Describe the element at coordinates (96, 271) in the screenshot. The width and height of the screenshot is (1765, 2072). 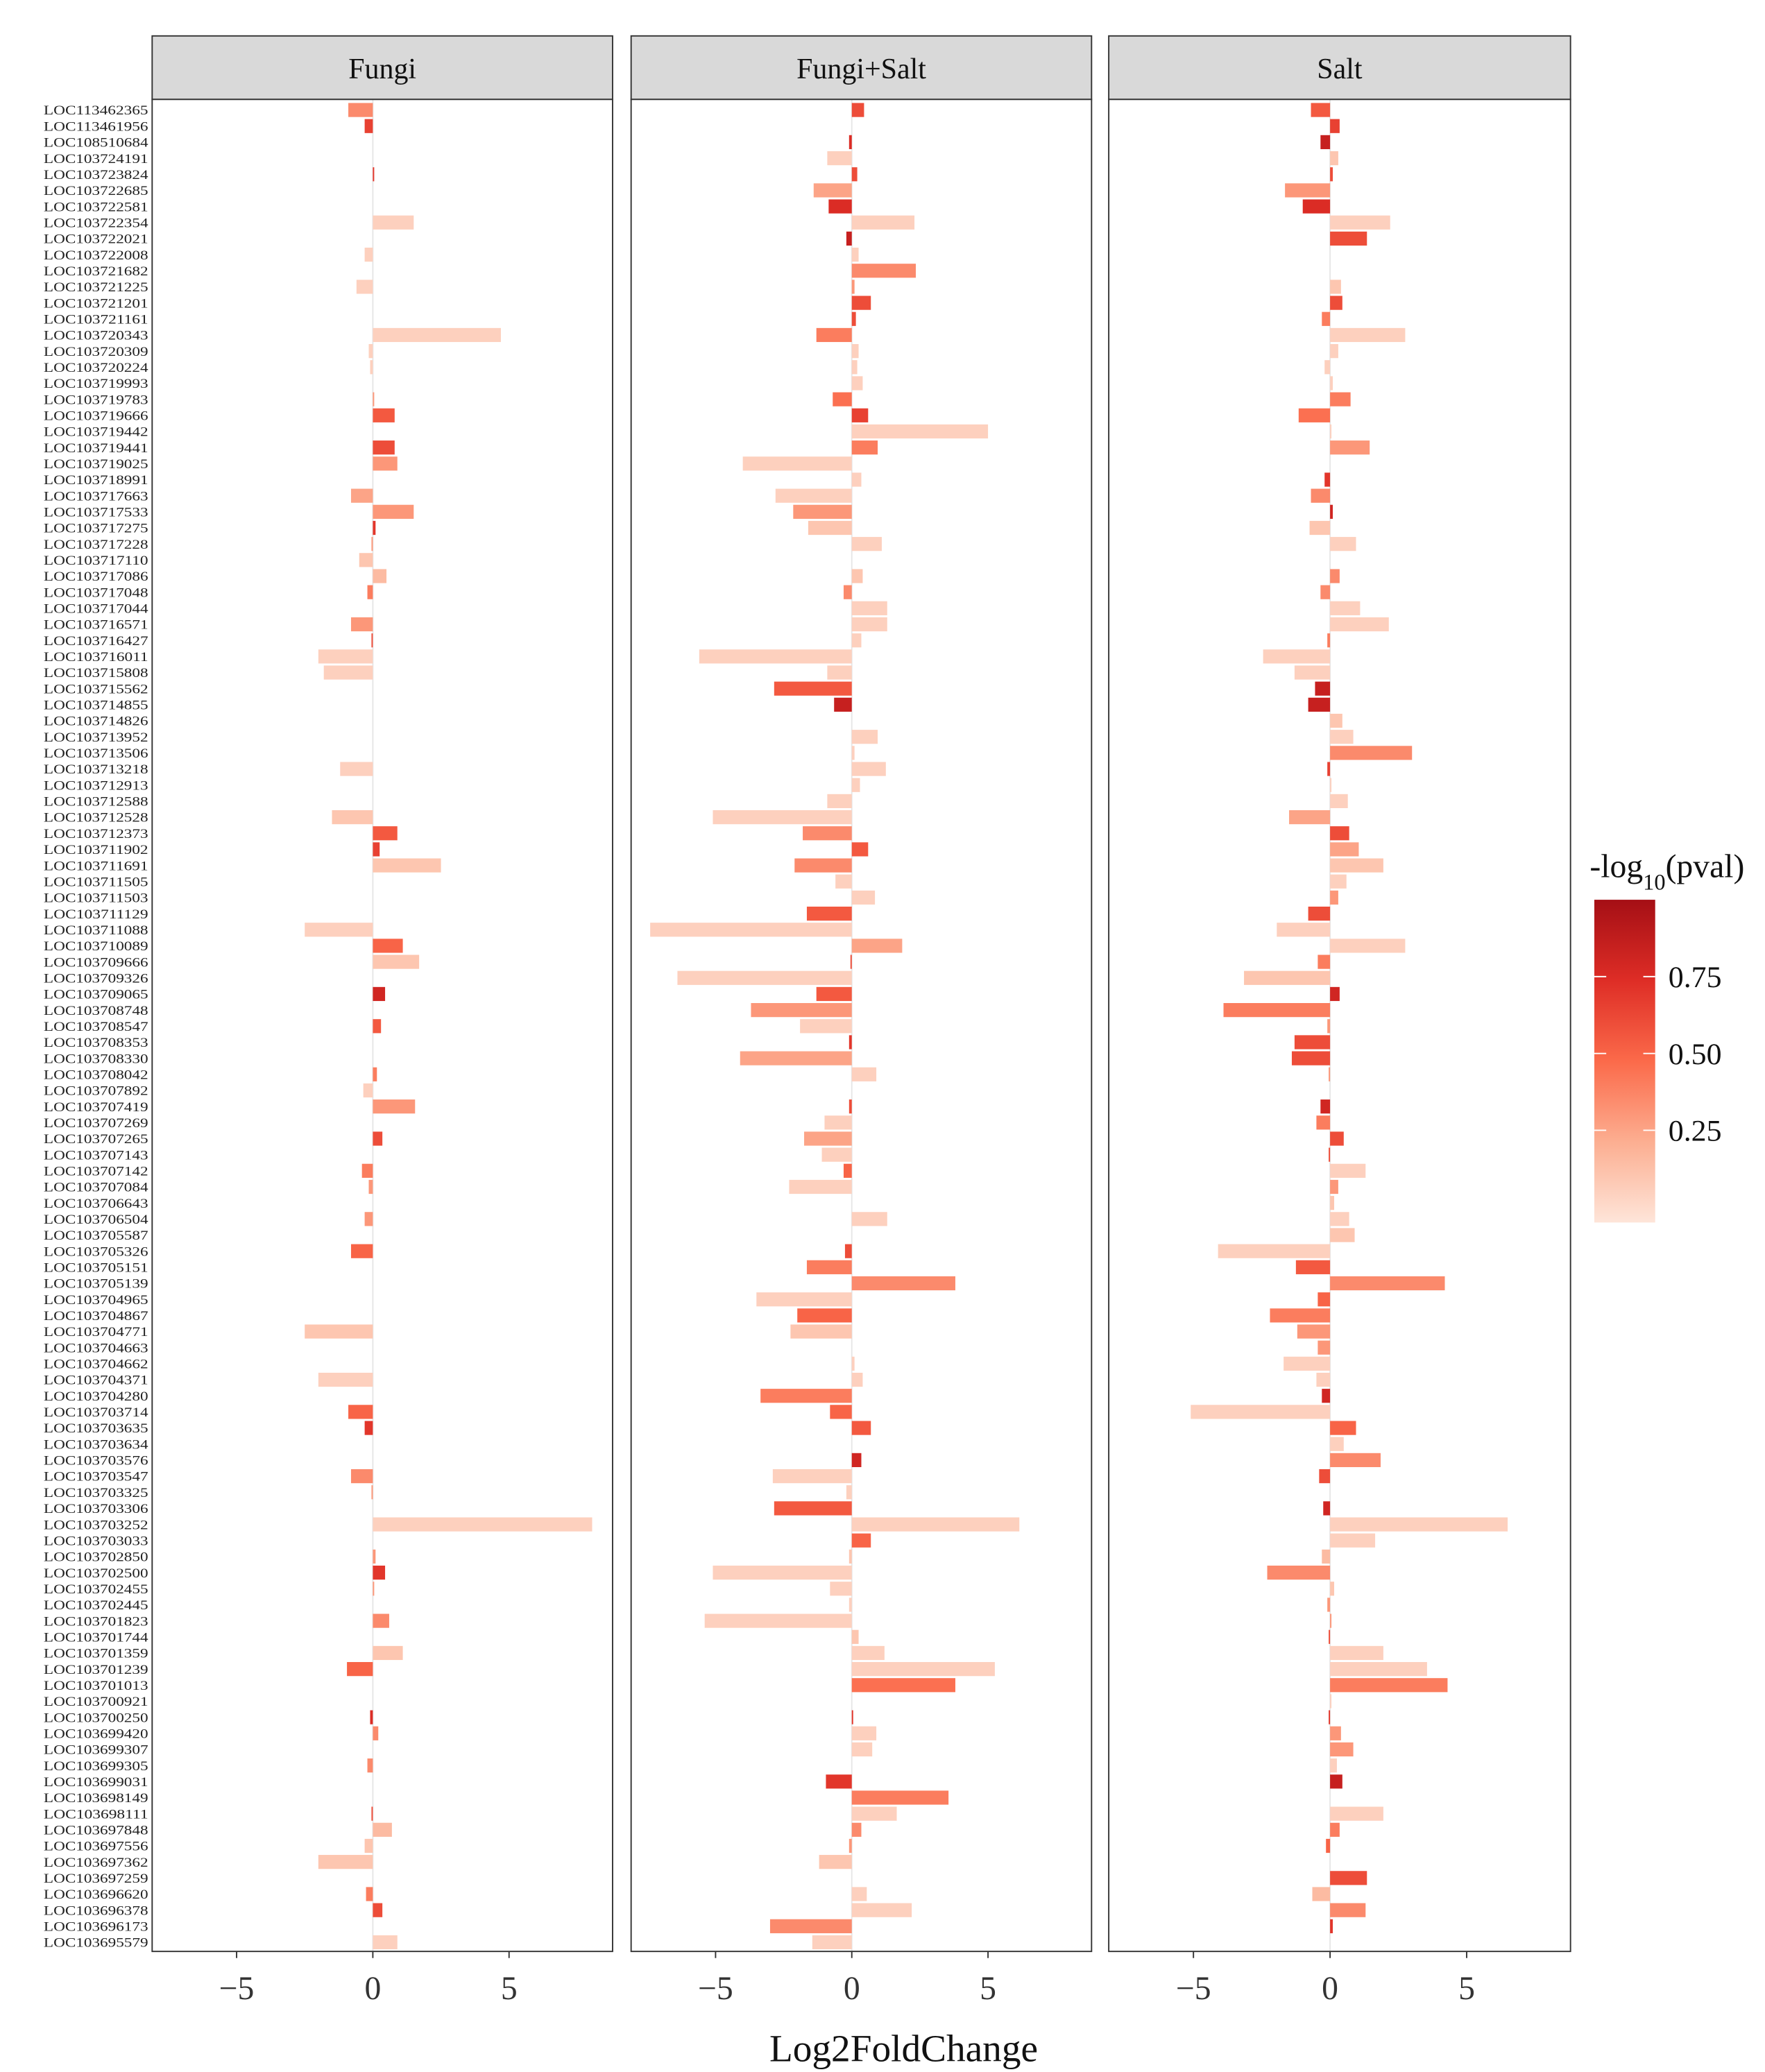
I see `y-tick-label: LOC103721682` at that location.